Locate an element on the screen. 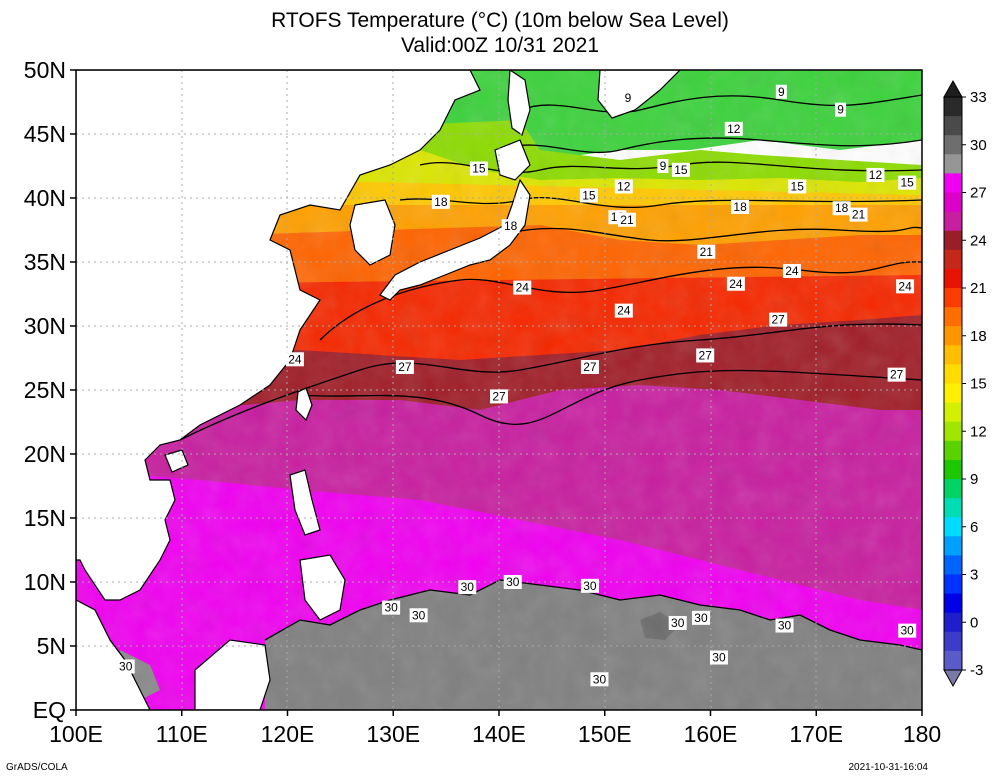 The image size is (1000, 779). svg-text: 12 is located at coordinates (734, 129).